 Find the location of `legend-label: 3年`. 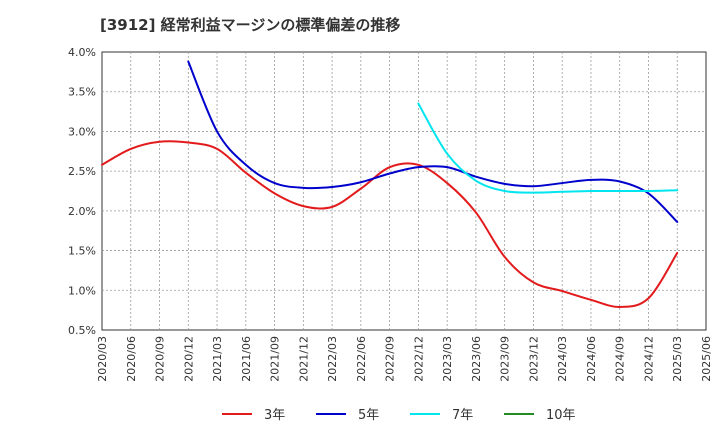

legend-label: 3年 is located at coordinates (274, 415).